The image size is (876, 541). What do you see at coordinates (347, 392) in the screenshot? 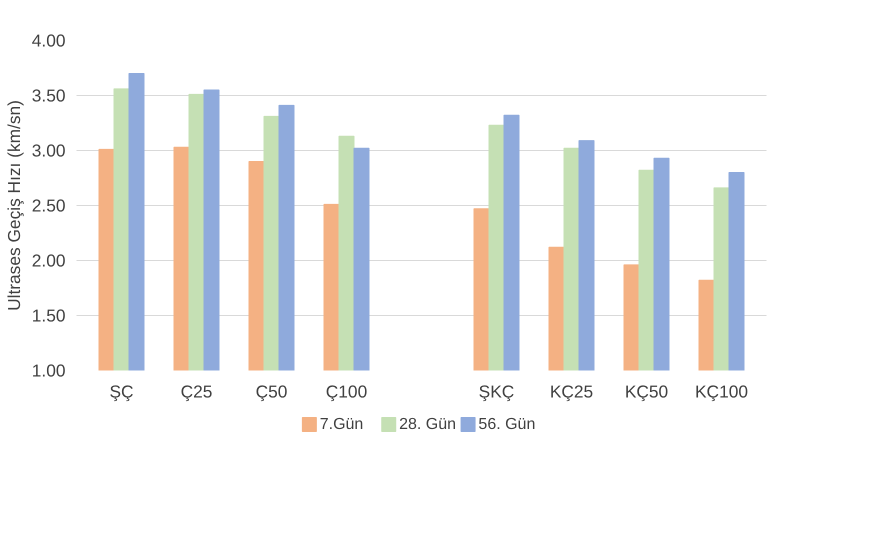
I see `x-tick-label: Ç100` at bounding box center [347, 392].